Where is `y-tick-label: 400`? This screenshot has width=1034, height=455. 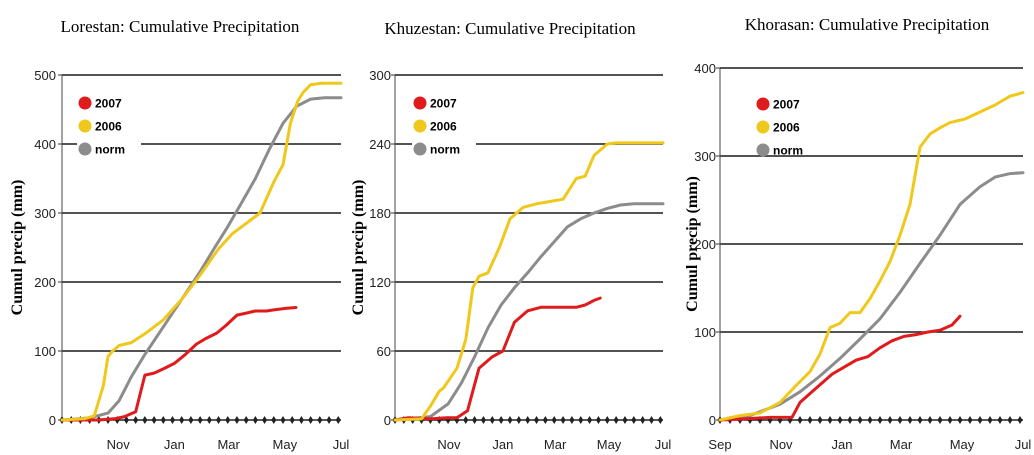
y-tick-label: 400 is located at coordinates (705, 68).